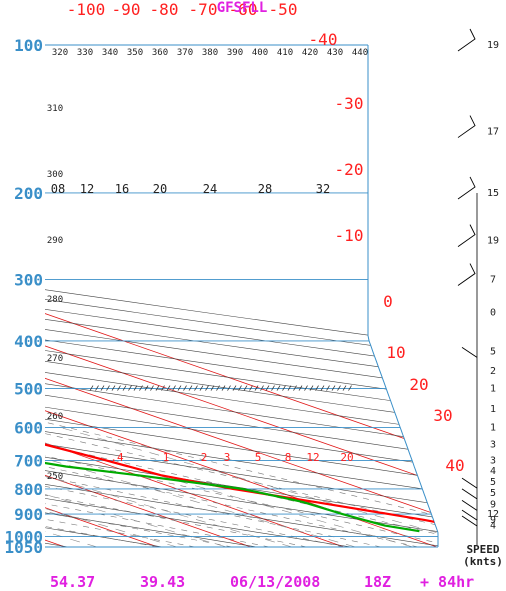 Image resolution: width=506 pixels, height=591 pixels. I want to click on wind-axis-label-1: SPEED, so click(482, 549).